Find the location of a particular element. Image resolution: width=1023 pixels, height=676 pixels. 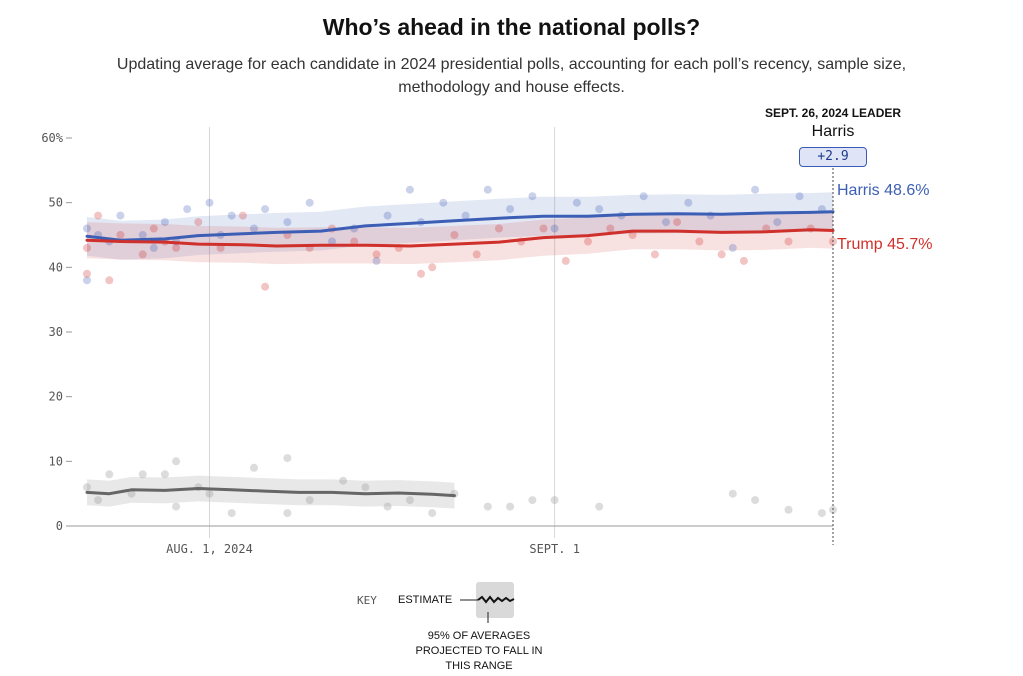

trump-end-label: Trump 45.7% is located at coordinates (885, 244).